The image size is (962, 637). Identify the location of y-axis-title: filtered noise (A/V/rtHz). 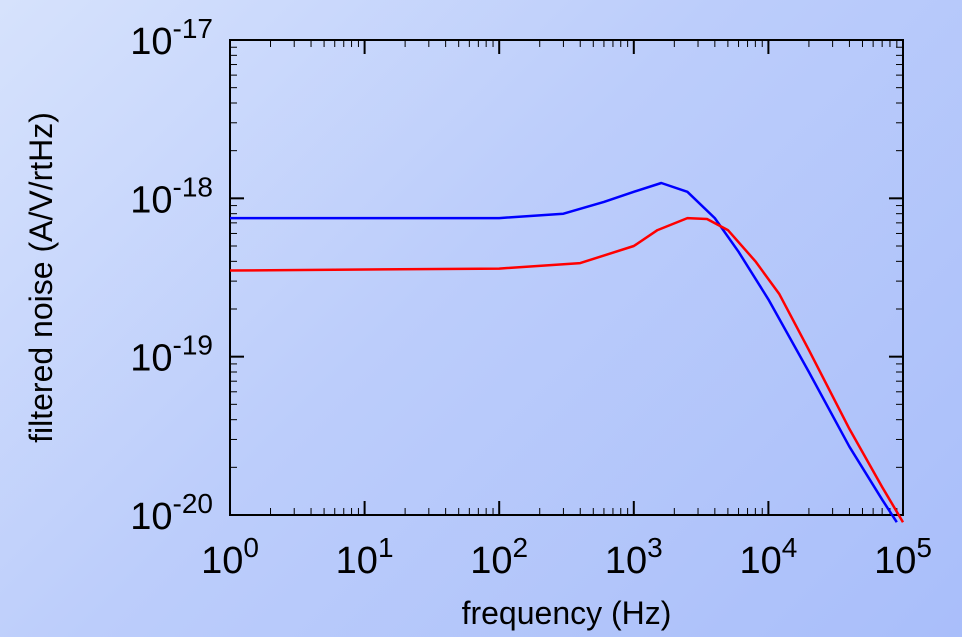
(41, 277).